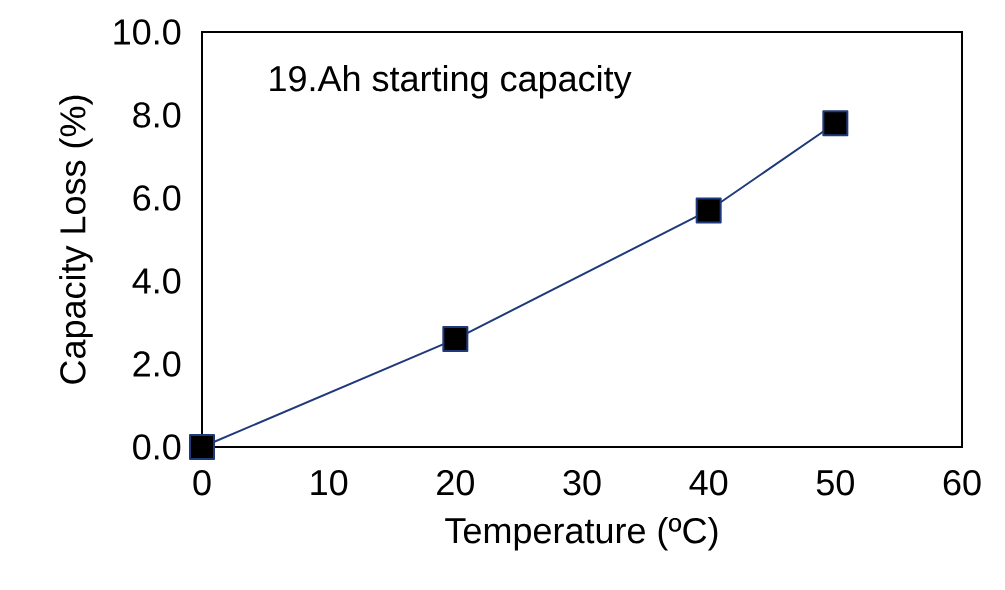 Image resolution: width=1005 pixels, height=590 pixels. What do you see at coordinates (156, 281) in the screenshot?
I see `y-tick-label: 4.0` at bounding box center [156, 281].